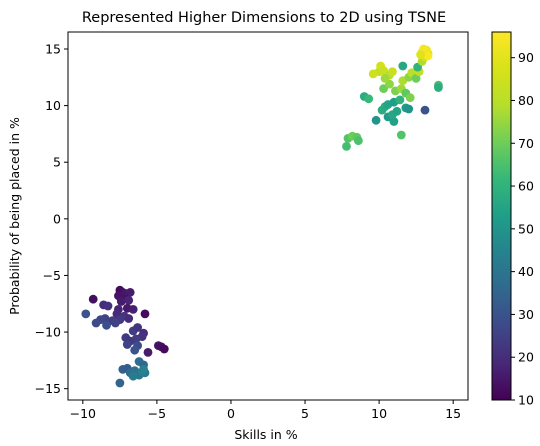 The image size is (540, 446). I want to click on colorbar-ticks: 10 20 30 40 50 60 70 80 90, so click(522, 229).